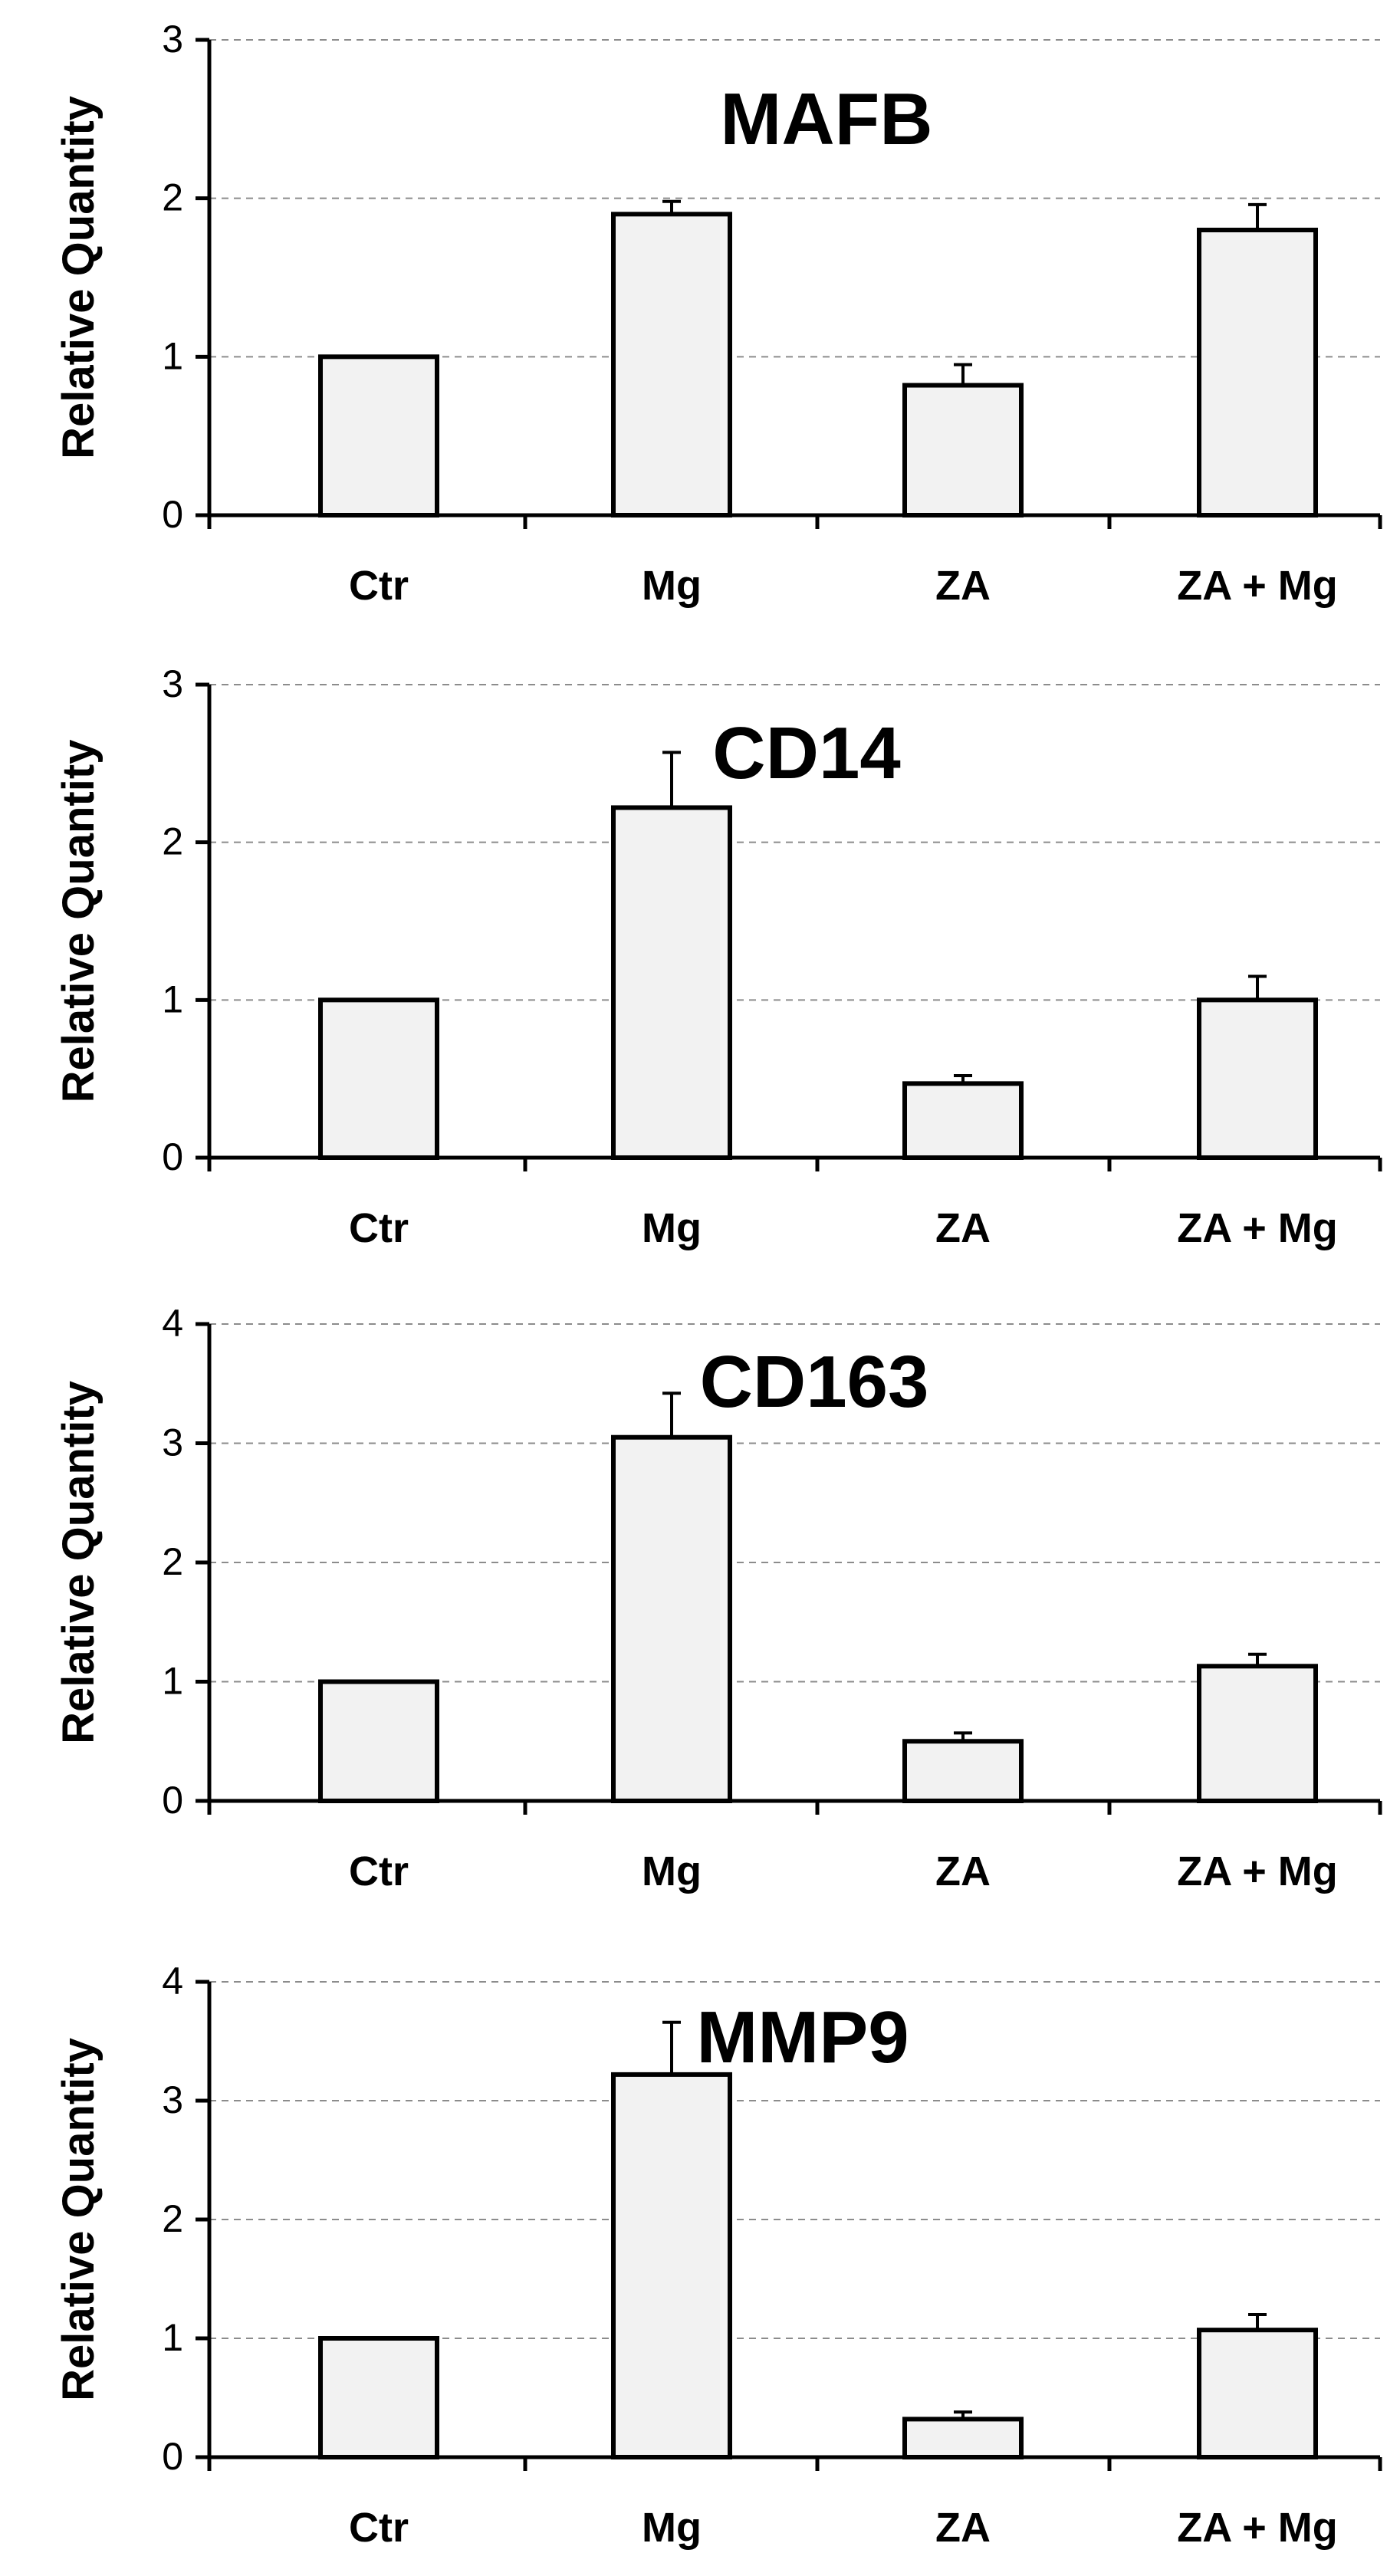 The width and height of the screenshot is (1400, 2576). Describe the element at coordinates (806, 753) in the screenshot. I see `chart-title: CD14` at that location.